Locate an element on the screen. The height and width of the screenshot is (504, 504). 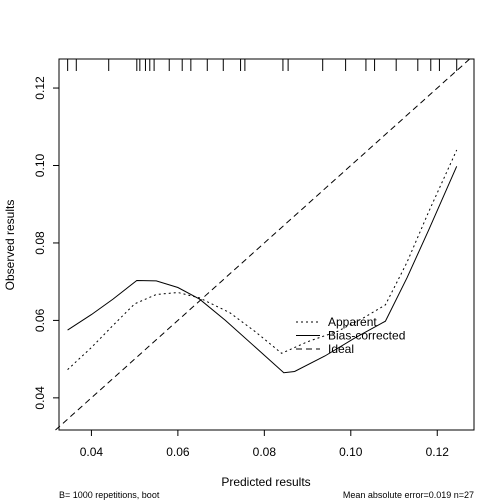
footer-left-note: B= 1000 repetitions, boot is located at coordinates (109, 495).